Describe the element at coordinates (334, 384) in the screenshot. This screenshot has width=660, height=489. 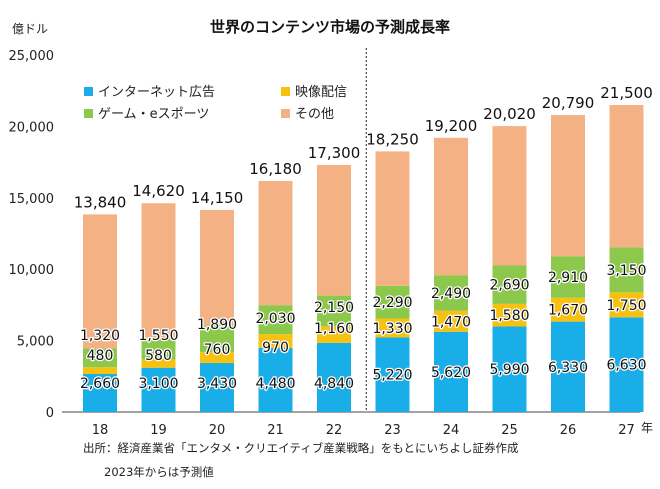
I see `segment-label-1: 4,840` at that location.